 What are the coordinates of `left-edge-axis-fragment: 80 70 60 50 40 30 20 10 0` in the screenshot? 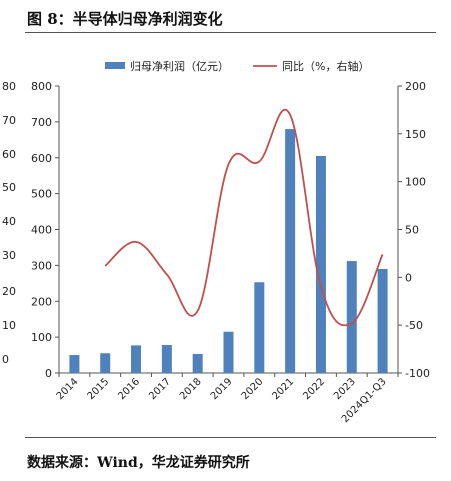 It's located at (15, 200).